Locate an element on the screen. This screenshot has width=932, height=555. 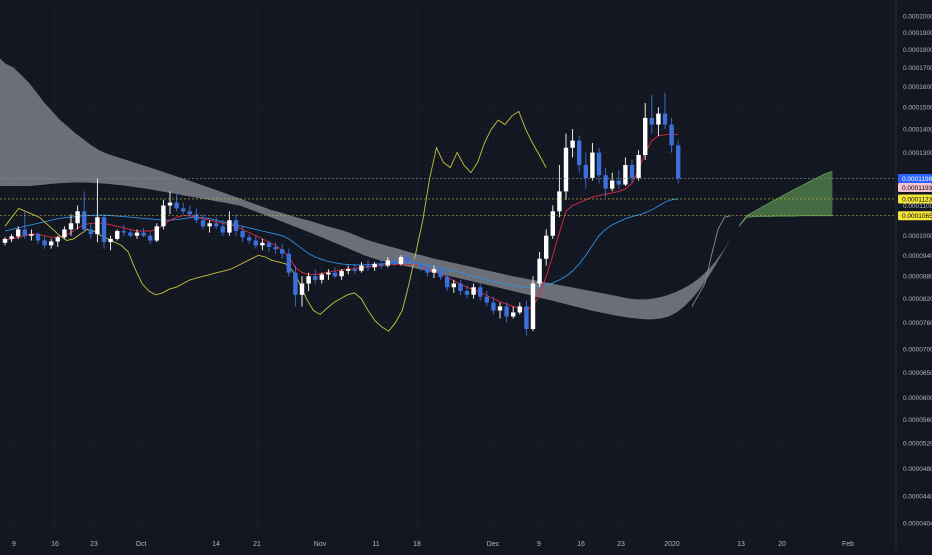
x-tick-label: 14 is located at coordinates (216, 544).